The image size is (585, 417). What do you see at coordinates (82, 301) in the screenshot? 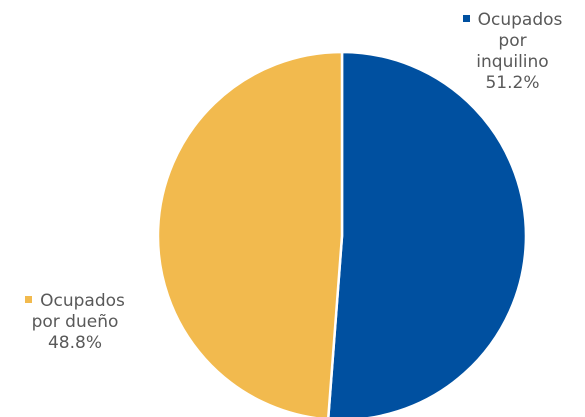
I see `slice-label-owner-text-1: Ocupados` at bounding box center [82, 301].